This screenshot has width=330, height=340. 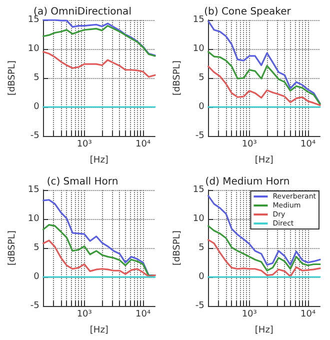 What do you see at coordinates (247, 182) in the screenshot?
I see `chart-title: (d) Medium Horn` at bounding box center [247, 182].